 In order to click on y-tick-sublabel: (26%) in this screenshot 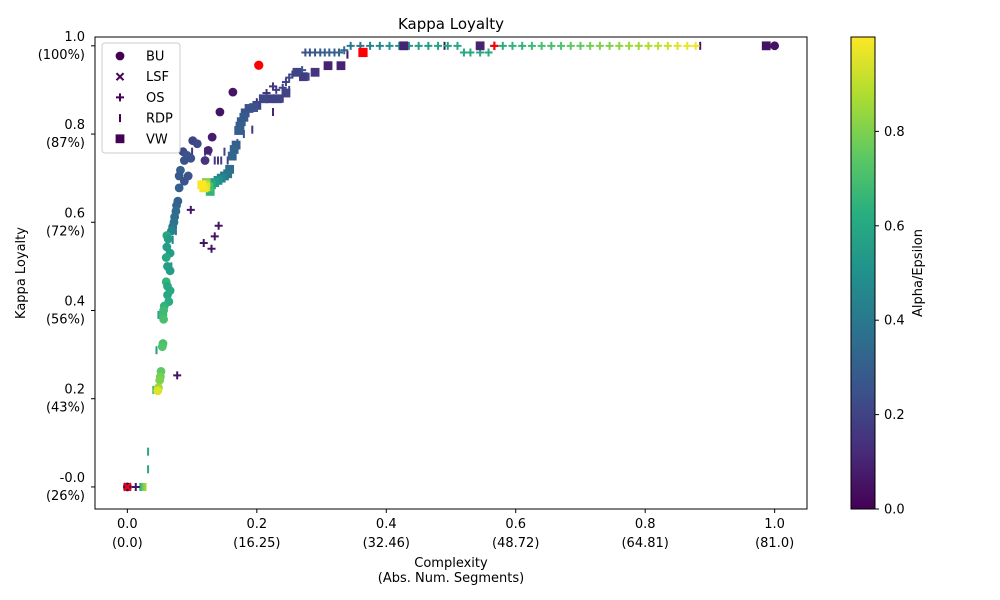, I will do `click(65, 496)`.